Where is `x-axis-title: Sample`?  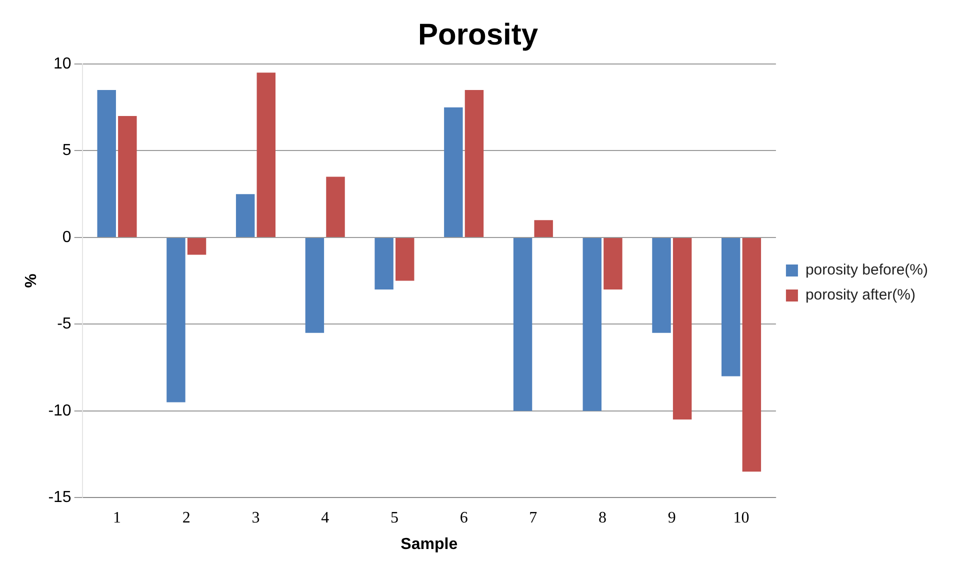 x-axis-title: Sample is located at coordinates (429, 544).